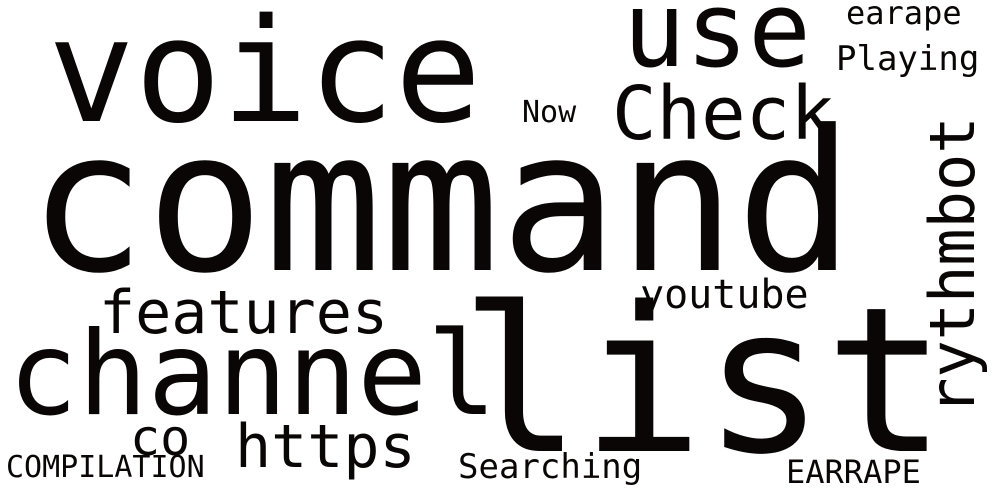  I want to click on word-earape: earape, so click(904, 16).